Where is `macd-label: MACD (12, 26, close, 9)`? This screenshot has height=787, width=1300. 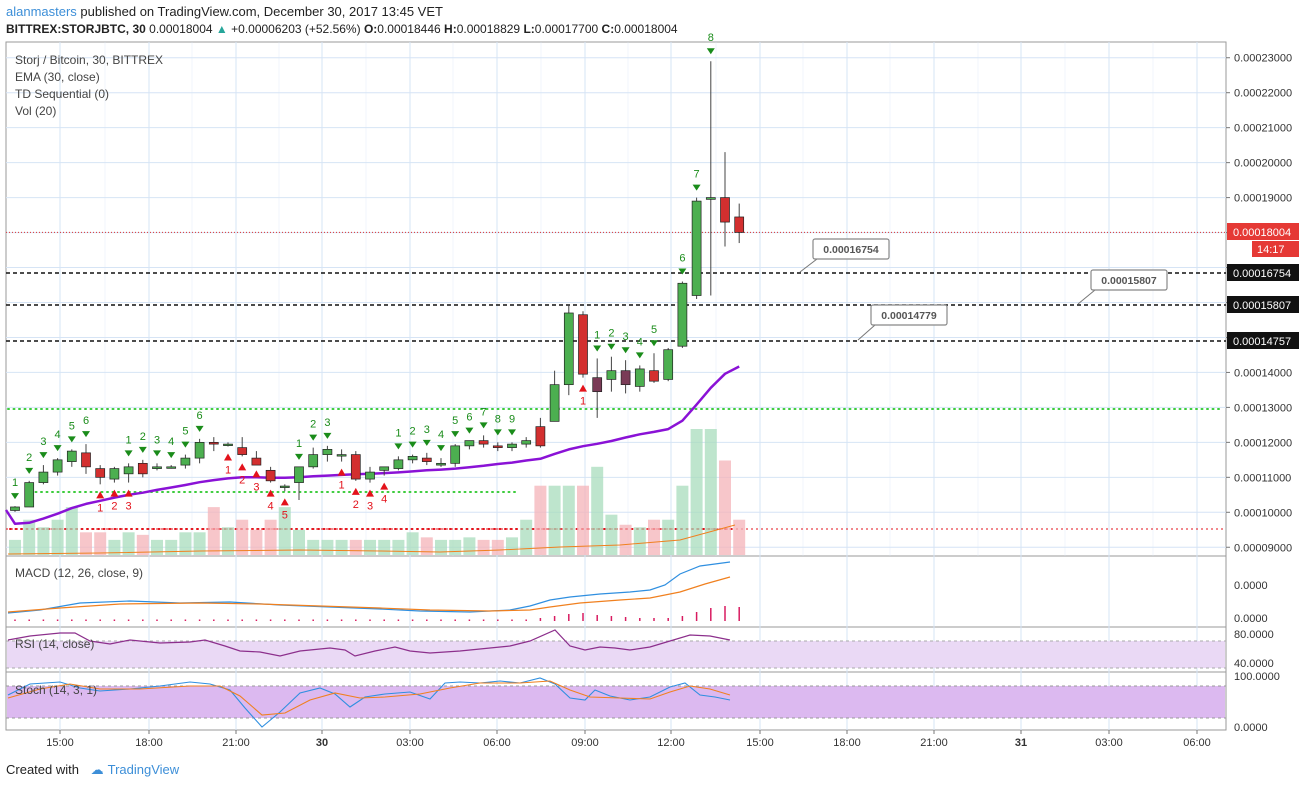
macd-label: MACD (12, 26, close, 9) is located at coordinates (79, 573).